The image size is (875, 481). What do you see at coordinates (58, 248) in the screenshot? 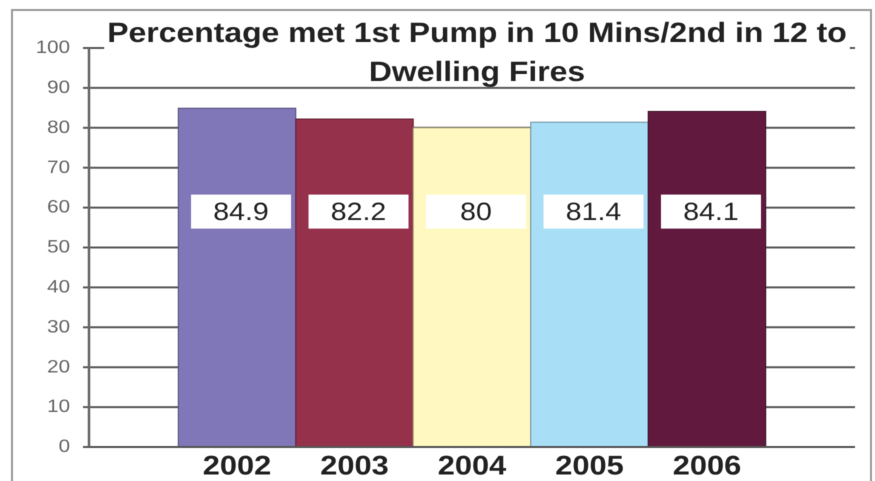
I see `y-tick-label: 50` at bounding box center [58, 248].